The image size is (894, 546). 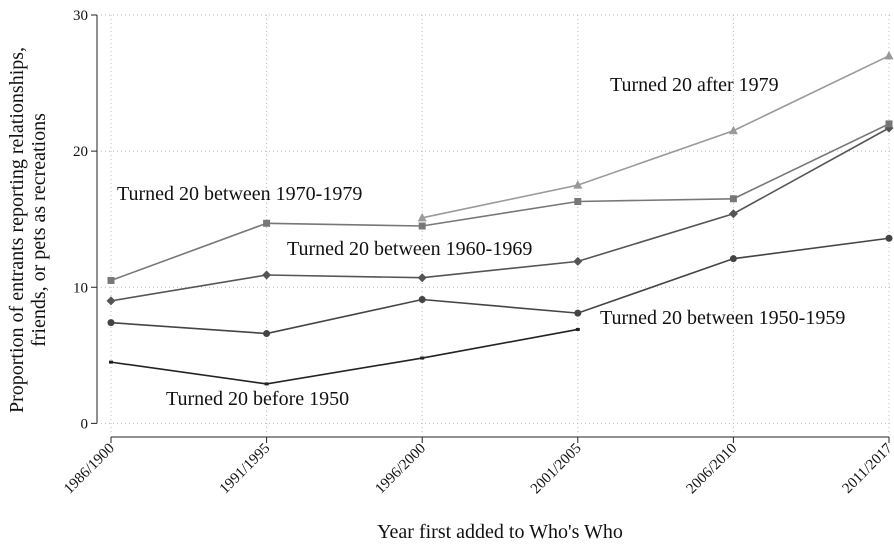 What do you see at coordinates (722, 318) in the screenshot?
I see `series-label: Turned 20 between 1950-1959` at bounding box center [722, 318].